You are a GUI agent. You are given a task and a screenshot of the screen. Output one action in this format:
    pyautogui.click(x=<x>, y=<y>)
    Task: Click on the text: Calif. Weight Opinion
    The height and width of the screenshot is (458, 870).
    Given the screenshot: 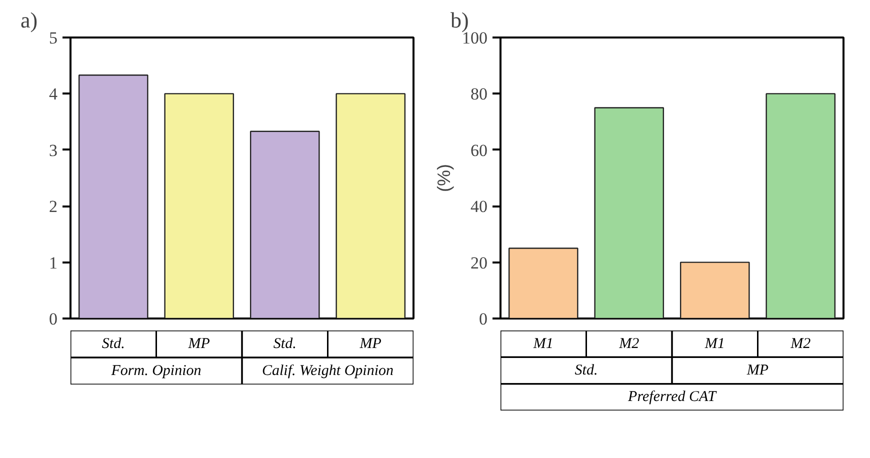 What is the action you would take?
    pyautogui.click(x=328, y=371)
    